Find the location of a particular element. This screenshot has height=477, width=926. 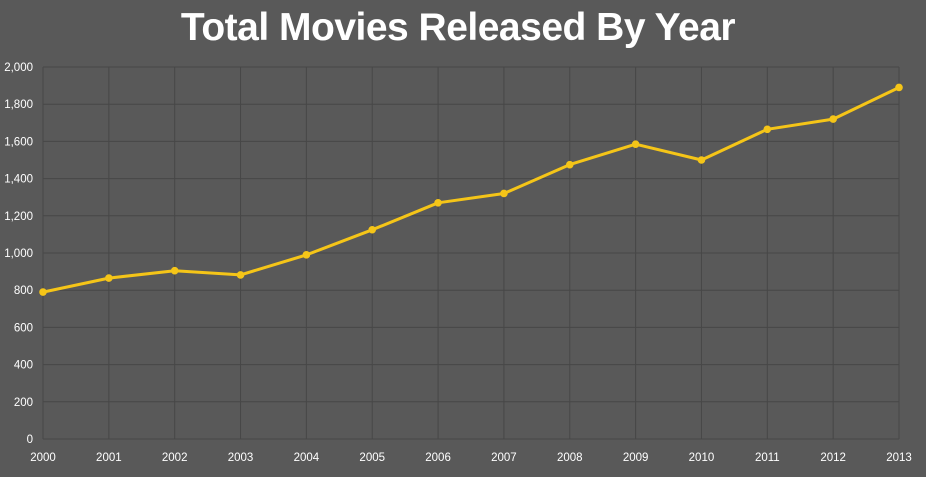

y-tick-label: 1,000 is located at coordinates (18, 254).